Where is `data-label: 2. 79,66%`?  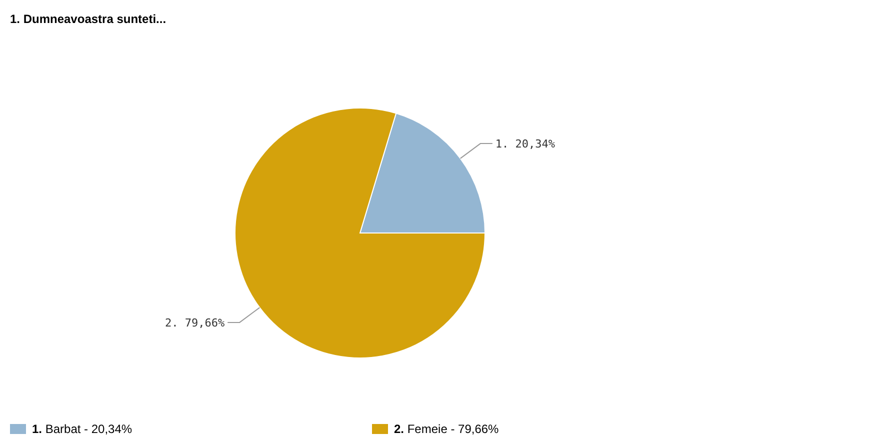 data-label: 2. 79,66% is located at coordinates (194, 323).